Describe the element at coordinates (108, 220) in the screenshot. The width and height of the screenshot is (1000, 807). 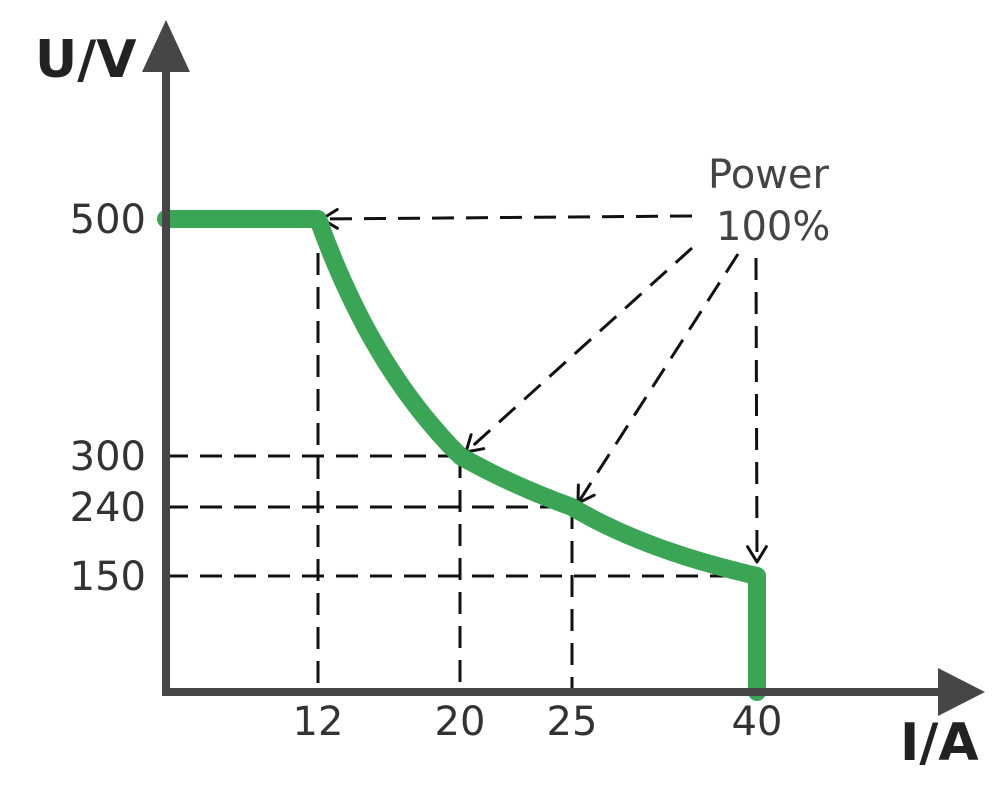
I see `y-tick-label-0: 500` at that location.